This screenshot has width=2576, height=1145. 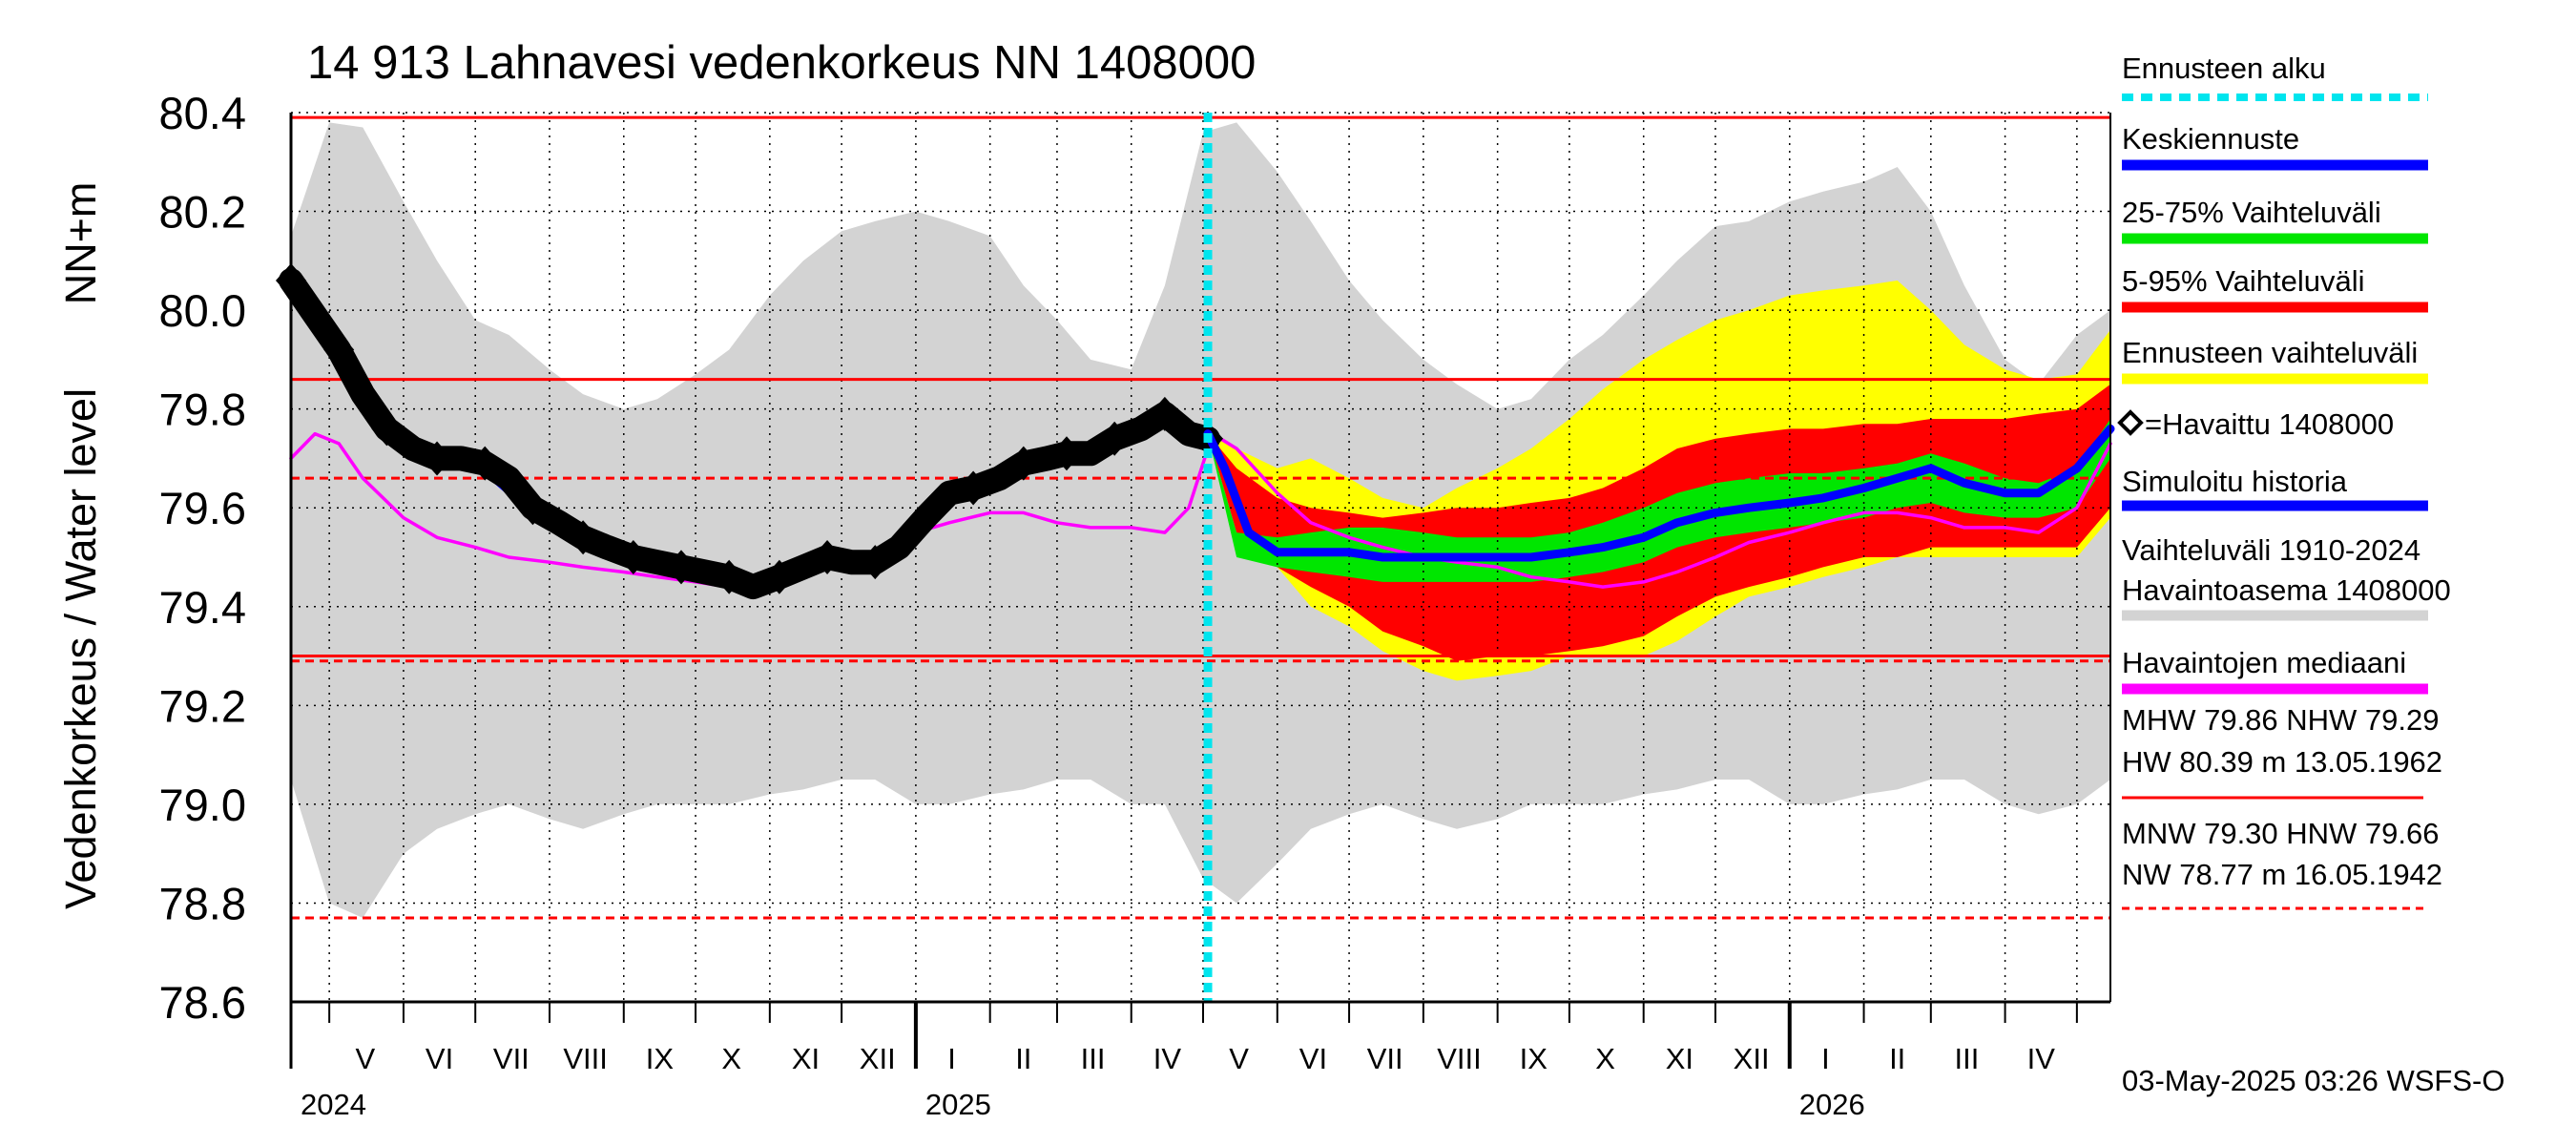 What do you see at coordinates (585, 1058) in the screenshot?
I see `month-label-4: VIII` at bounding box center [585, 1058].